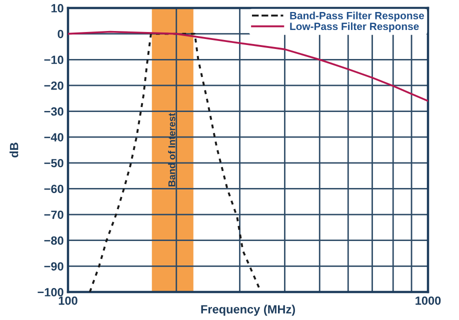  Describe the element at coordinates (54, 137) in the screenshot. I see `y-tick-label: −40` at that location.